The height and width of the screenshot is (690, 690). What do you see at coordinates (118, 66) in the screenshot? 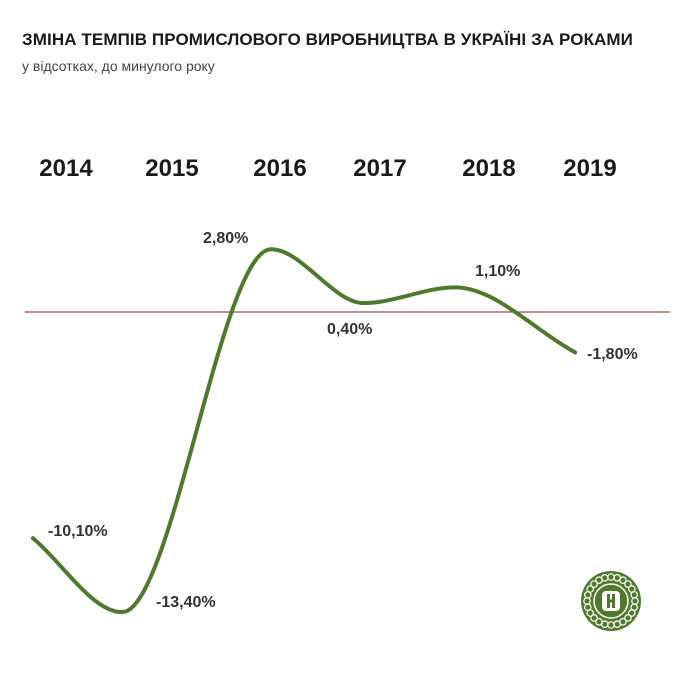
I see `chart-subtitle: у відсотках, до минулого року` at bounding box center [118, 66].